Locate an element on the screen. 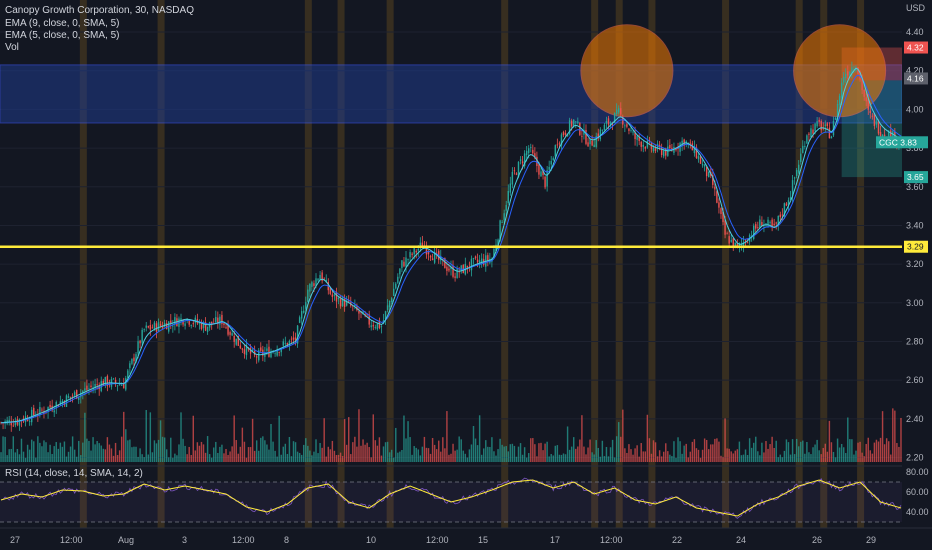 This screenshot has height=550, width=932. ema-fast-legend: EMA (9, close, 0, SMA, 5) is located at coordinates (62, 23).